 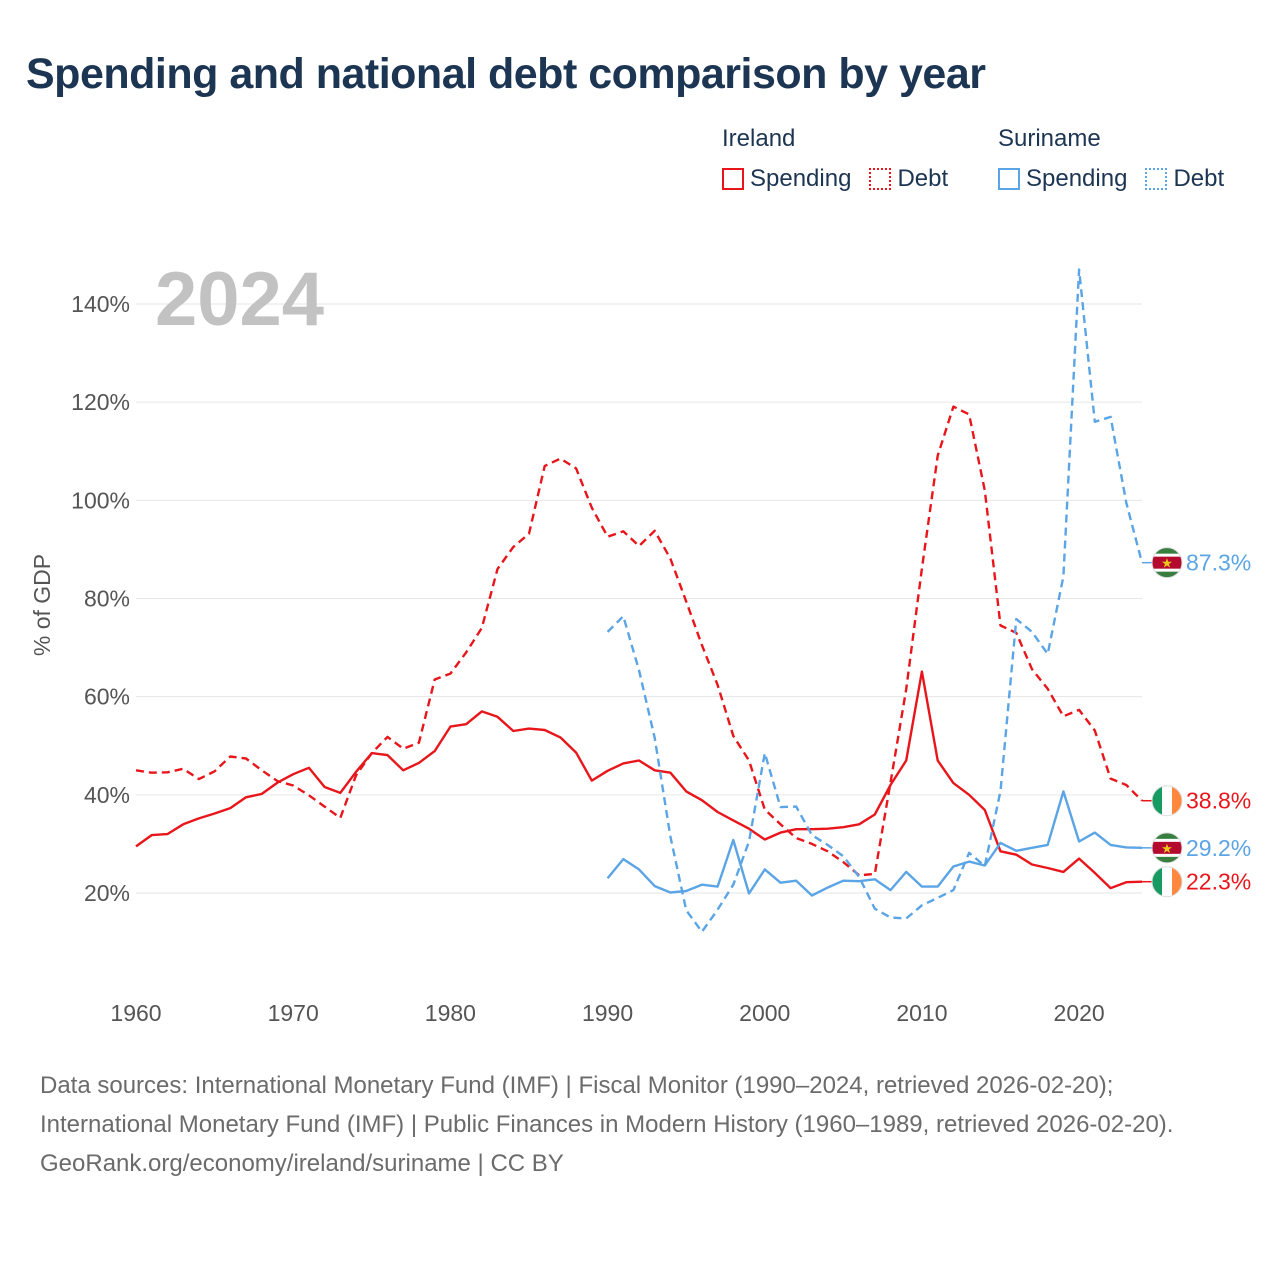 What do you see at coordinates (759, 138) in the screenshot?
I see `legend-country-ireland: Ireland` at bounding box center [759, 138].